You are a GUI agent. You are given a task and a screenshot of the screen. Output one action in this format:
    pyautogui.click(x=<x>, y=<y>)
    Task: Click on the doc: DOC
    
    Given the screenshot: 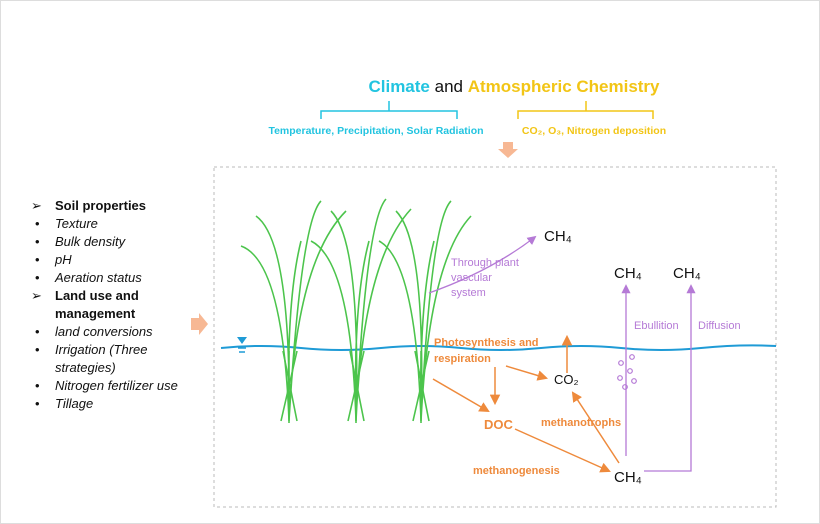 What is the action you would take?
    pyautogui.click(x=499, y=424)
    